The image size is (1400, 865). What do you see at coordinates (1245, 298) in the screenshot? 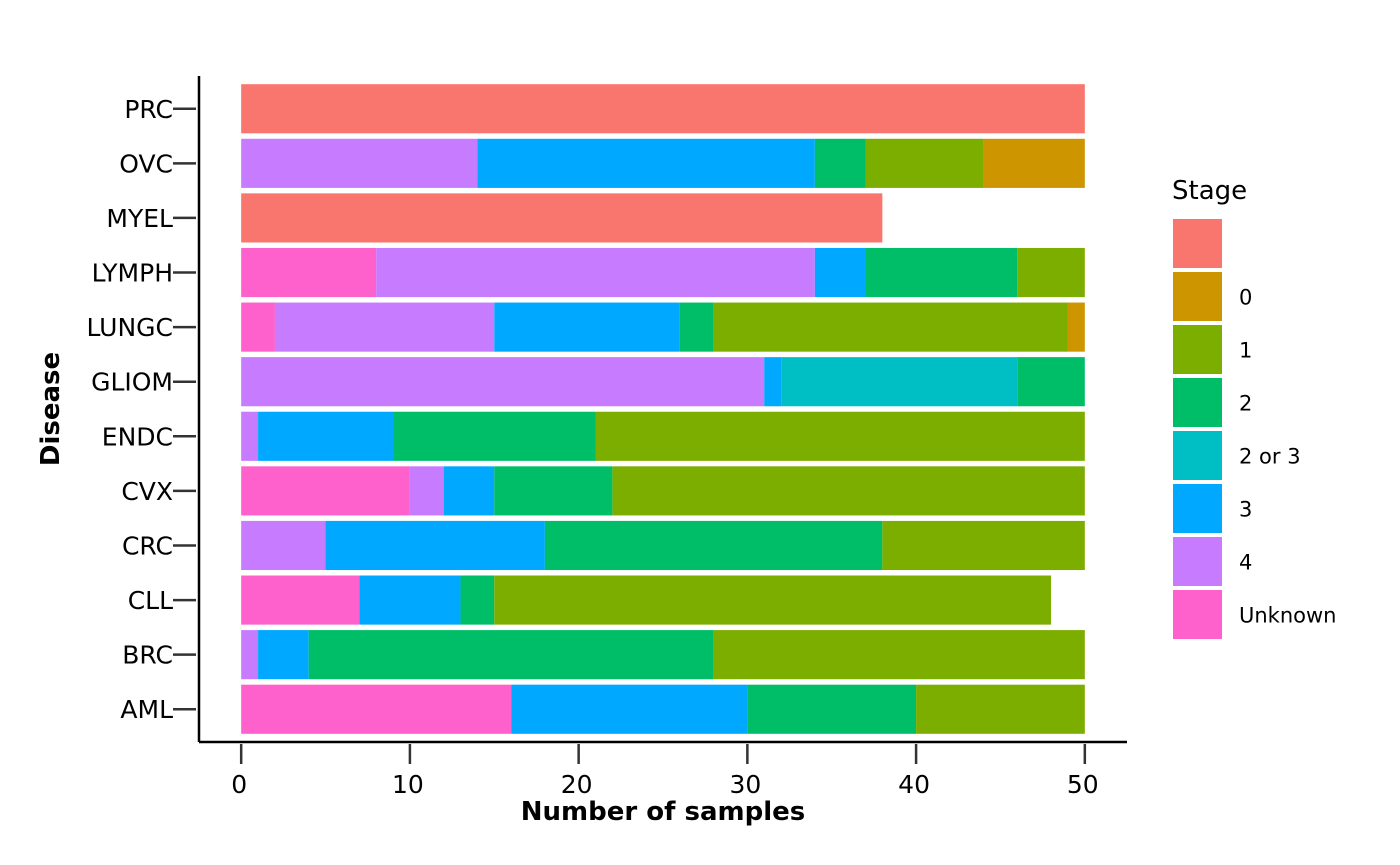
I see `legend-label: 0` at bounding box center [1245, 298].